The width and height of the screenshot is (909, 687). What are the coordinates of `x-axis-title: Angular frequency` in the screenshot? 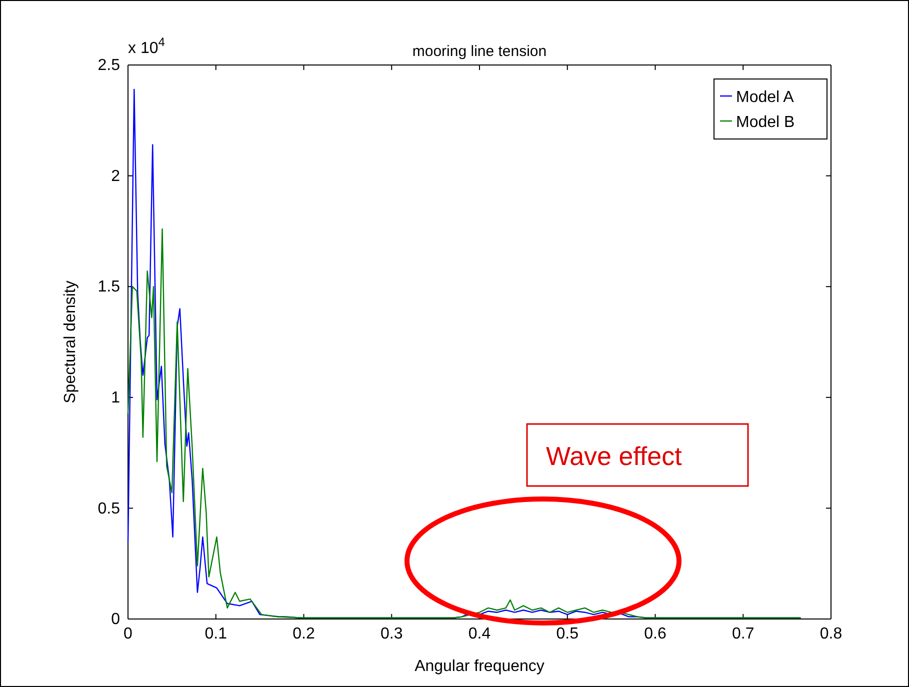 It's located at (479, 666).